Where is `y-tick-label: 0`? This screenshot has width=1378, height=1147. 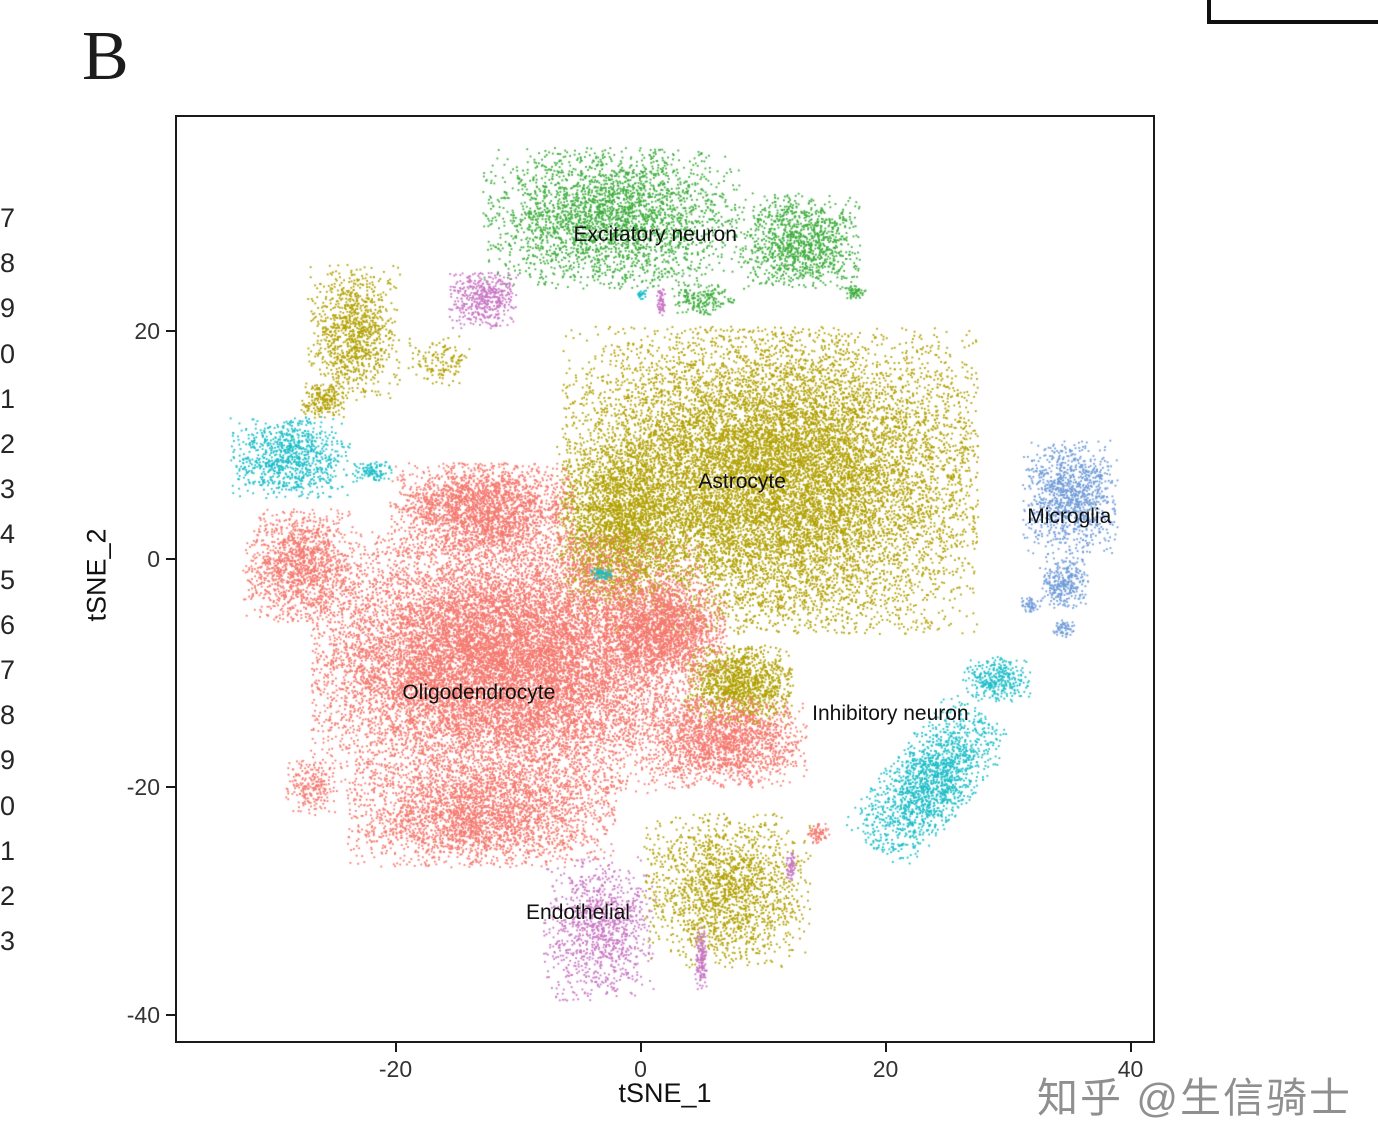 y-tick-label: 0 is located at coordinates (153, 559).